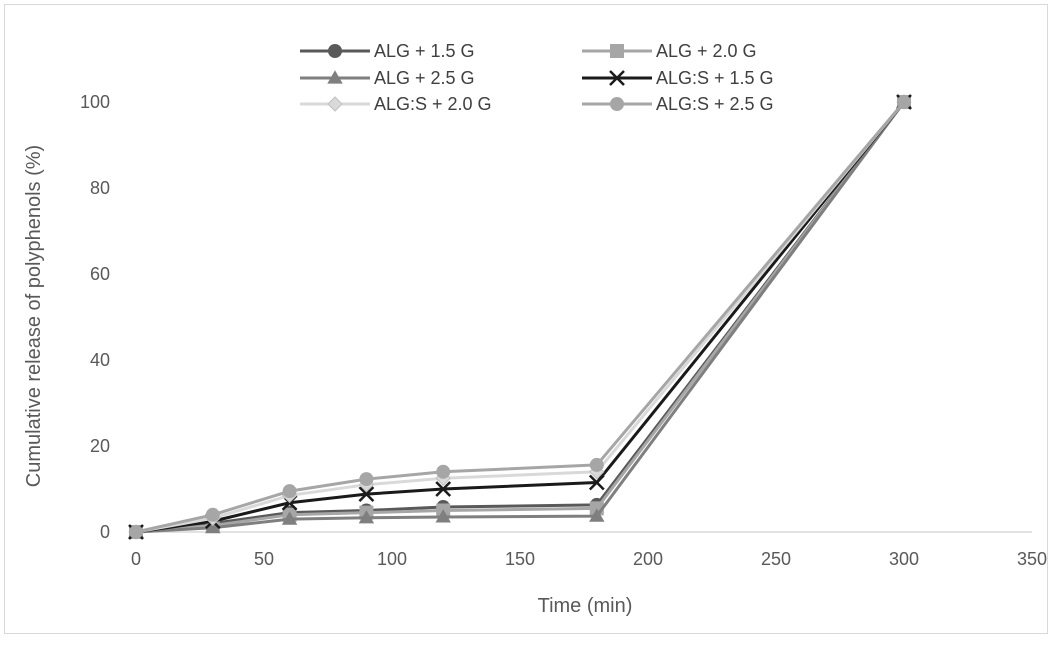  I want to click on legend-item: ALG + 2.0 G, so click(669, 51).